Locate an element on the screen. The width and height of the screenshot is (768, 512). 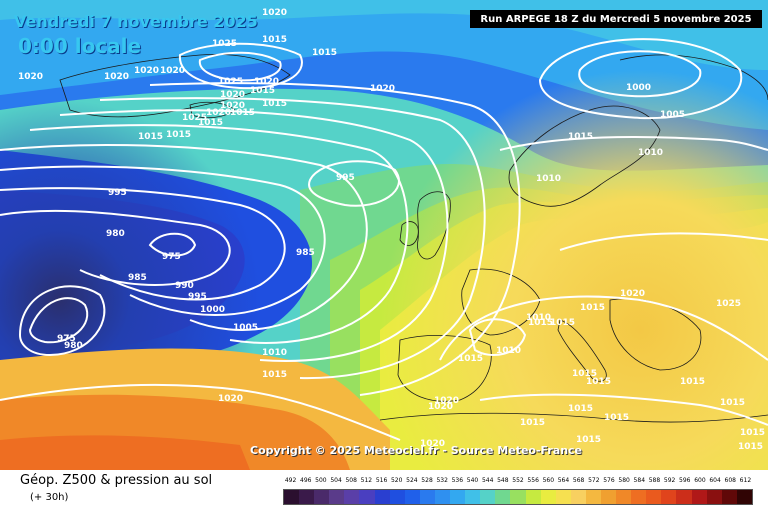
coast-iceland is located at coordinates (212, 110).